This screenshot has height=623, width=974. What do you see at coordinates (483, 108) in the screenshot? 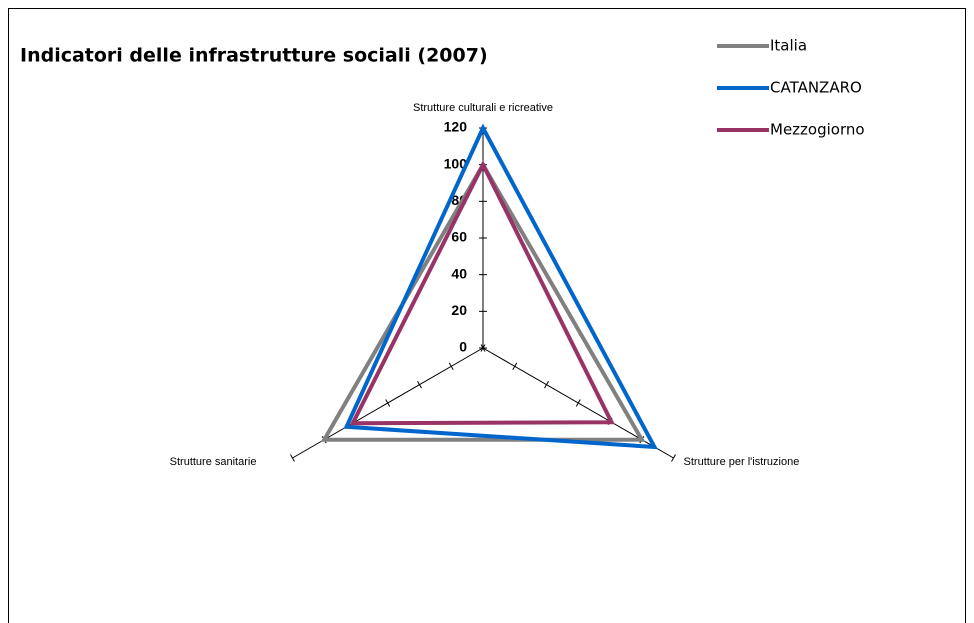
I see `category-label: Strutture culturali e ricreative` at bounding box center [483, 108].